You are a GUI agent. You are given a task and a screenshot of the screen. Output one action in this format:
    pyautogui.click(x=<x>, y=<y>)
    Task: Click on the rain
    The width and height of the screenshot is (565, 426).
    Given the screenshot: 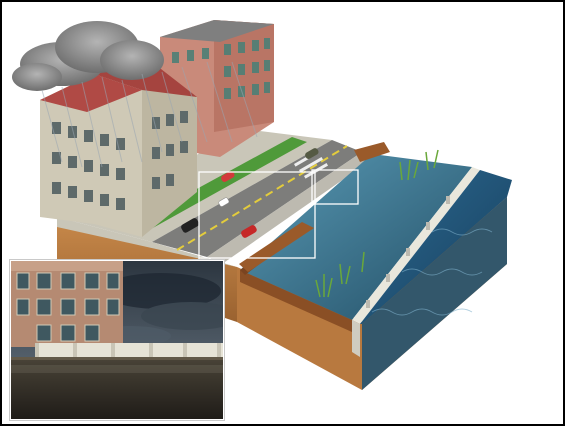 What is the action you would take?
    pyautogui.click(x=149, y=114)
    